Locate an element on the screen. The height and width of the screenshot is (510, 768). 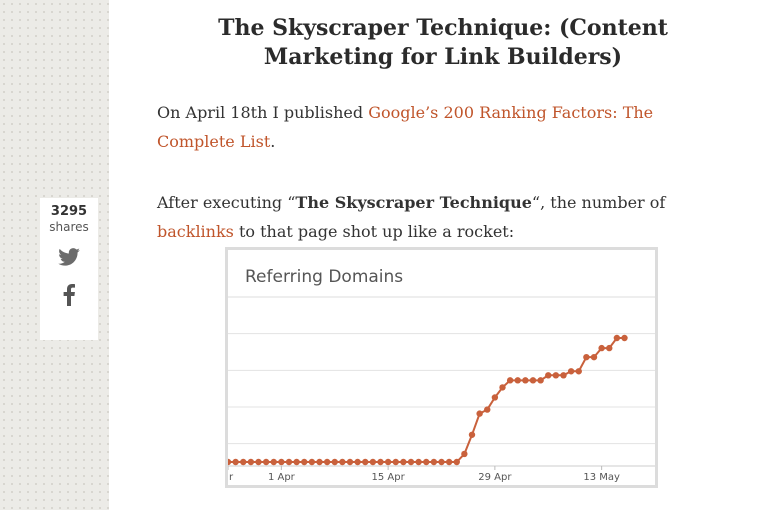
paragraph-text: “, the number of is located at coordinates (598, 202).